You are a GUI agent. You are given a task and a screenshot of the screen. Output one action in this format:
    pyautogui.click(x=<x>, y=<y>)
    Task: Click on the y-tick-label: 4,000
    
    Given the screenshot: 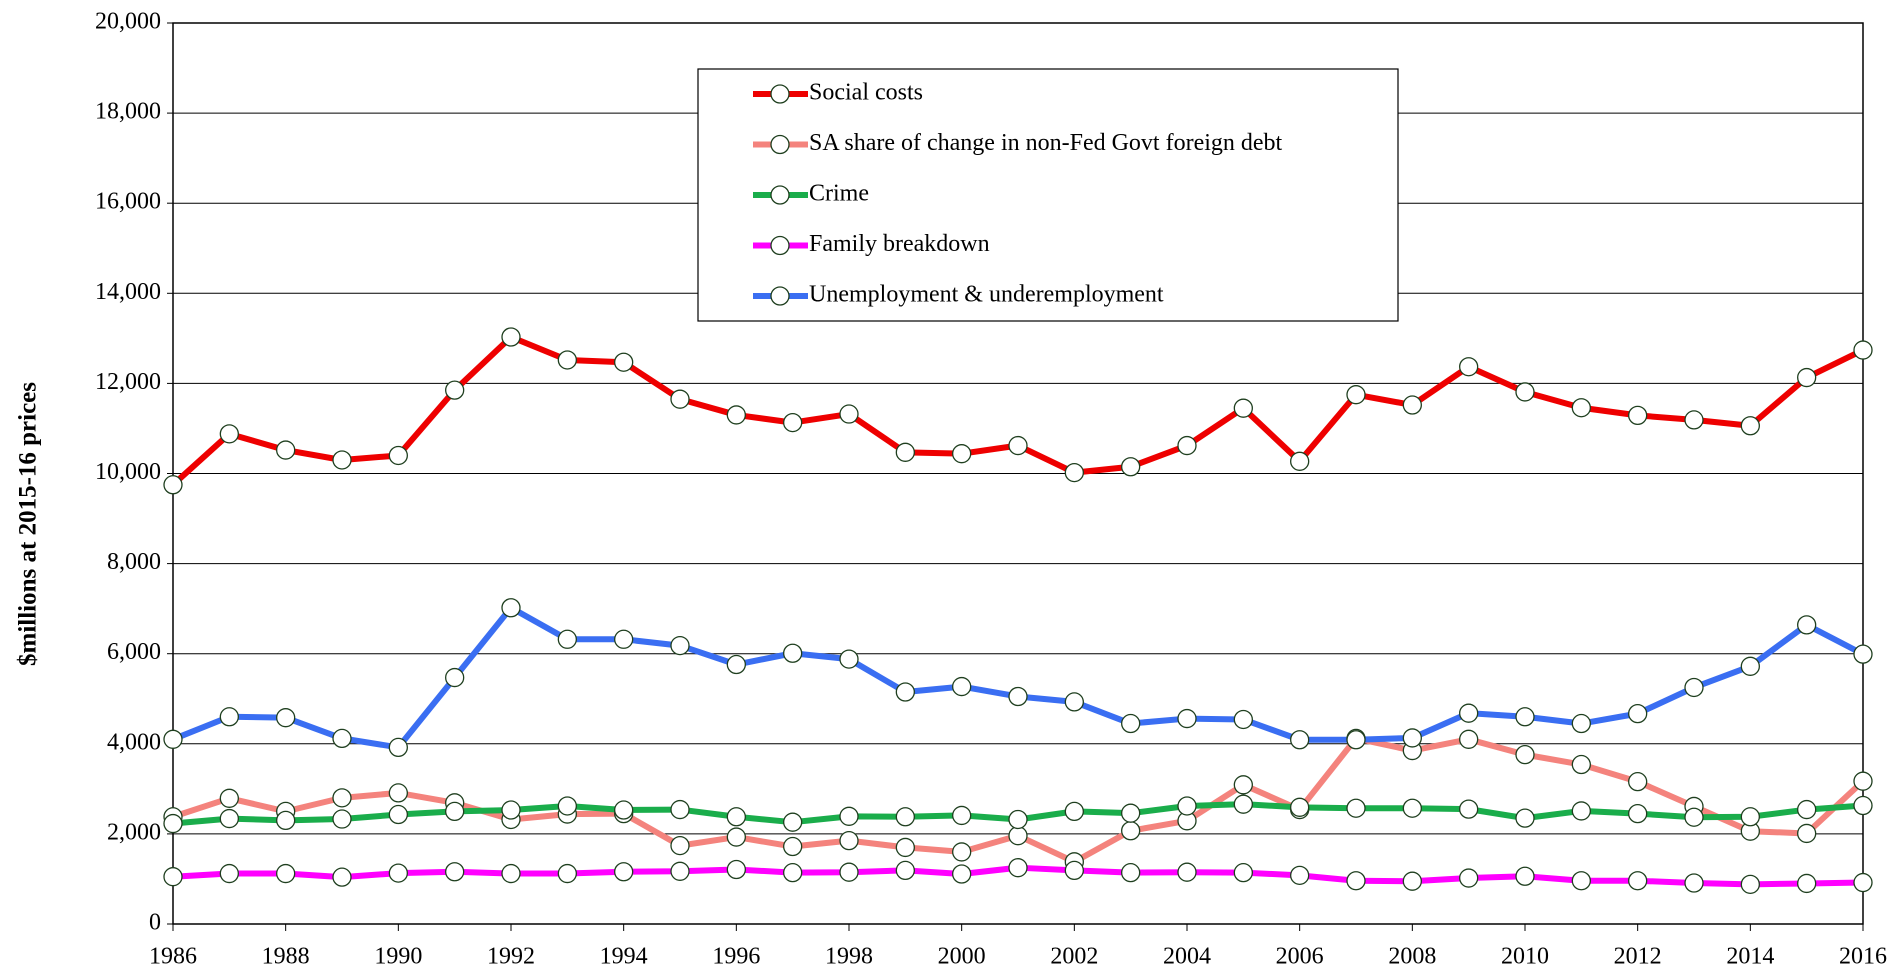 What is the action you would take?
    pyautogui.click(x=134, y=742)
    